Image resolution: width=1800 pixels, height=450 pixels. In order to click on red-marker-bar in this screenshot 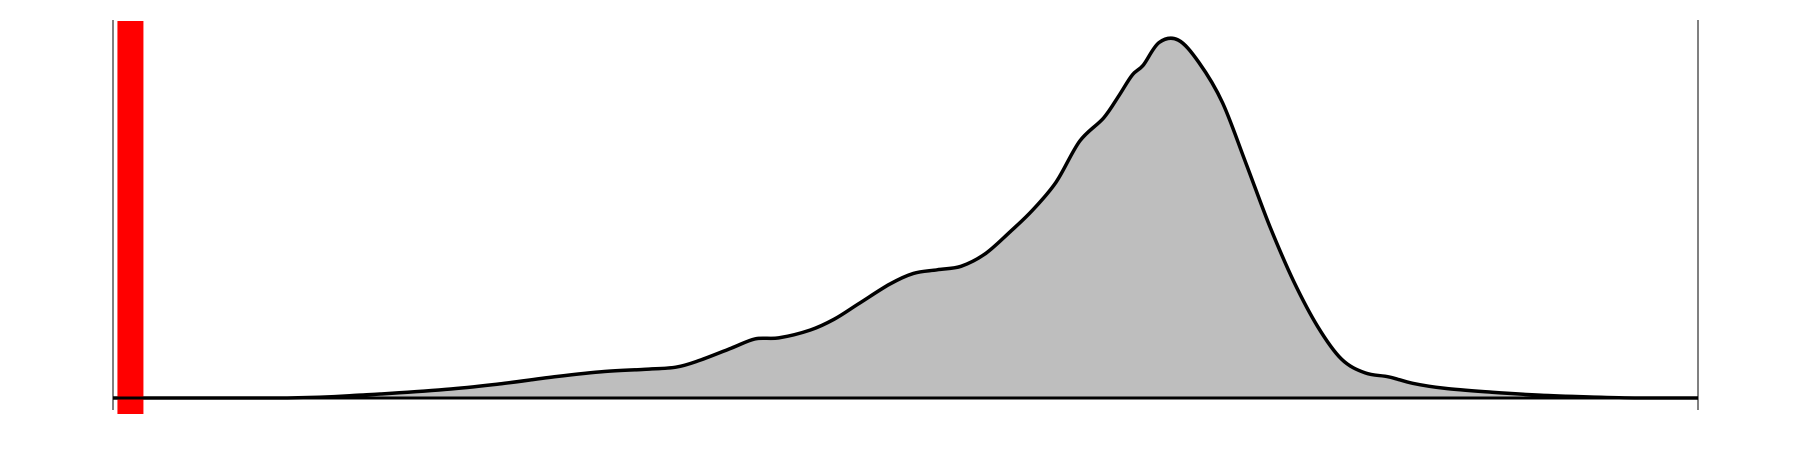, I will do `click(130, 217)`.